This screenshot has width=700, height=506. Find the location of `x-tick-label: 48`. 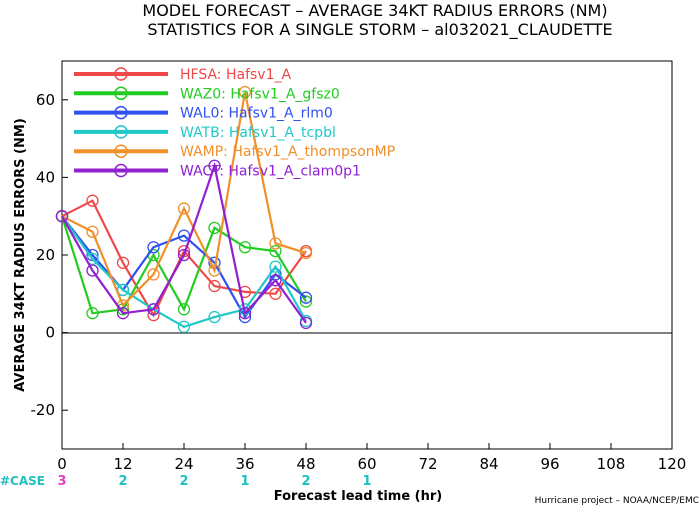

x-tick-label: 48 is located at coordinates (305, 464).